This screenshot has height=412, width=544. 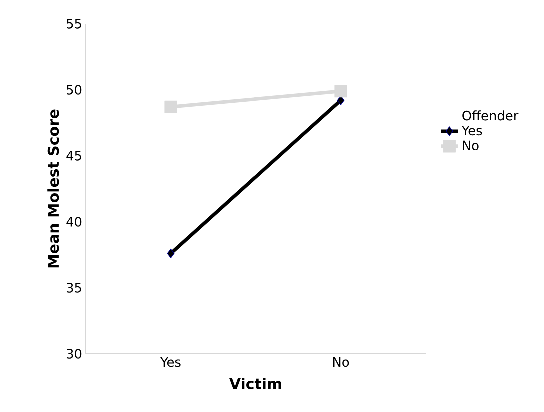 What do you see at coordinates (490, 115) in the screenshot?
I see `legend-title: Offender` at bounding box center [490, 115].